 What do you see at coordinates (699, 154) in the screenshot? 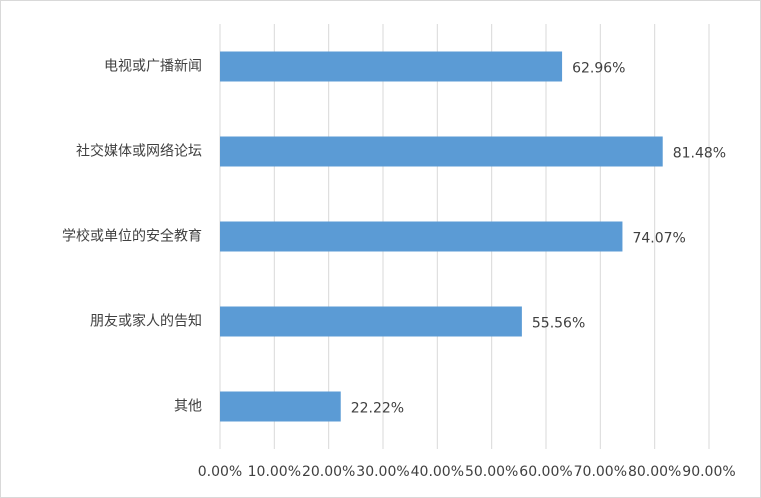
I see `data-label: 81.48%` at bounding box center [699, 154].